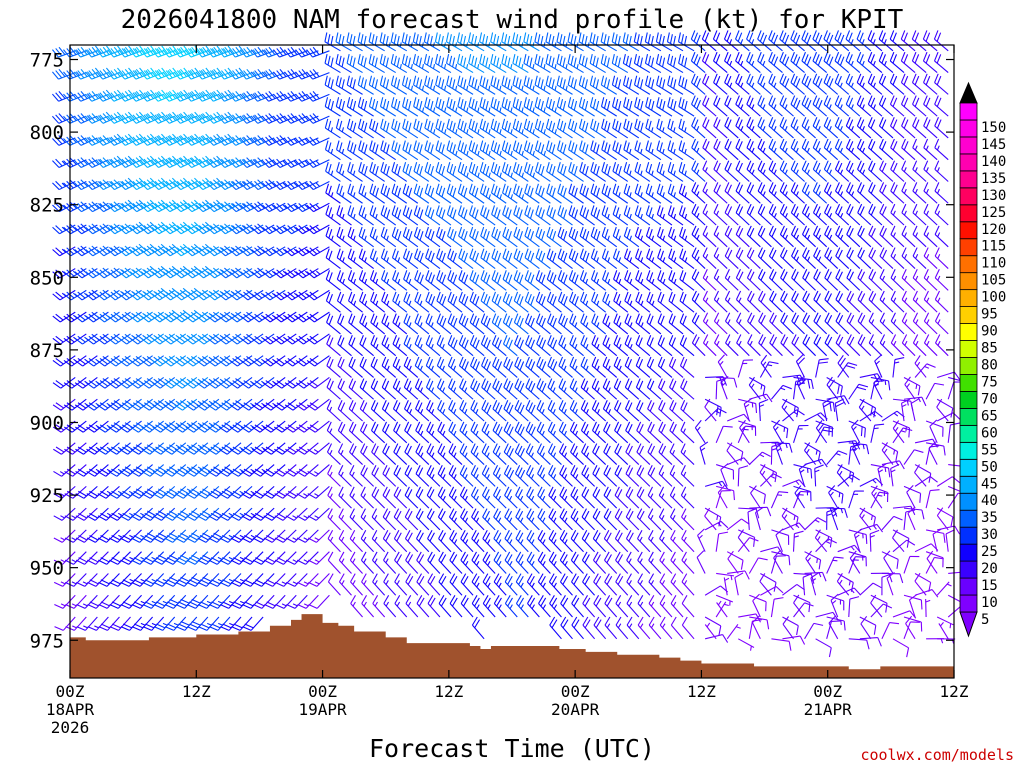 The image size is (1024, 768). Describe the element at coordinates (989, 399) in the screenshot. I see `colorbar-label: 70` at that location.